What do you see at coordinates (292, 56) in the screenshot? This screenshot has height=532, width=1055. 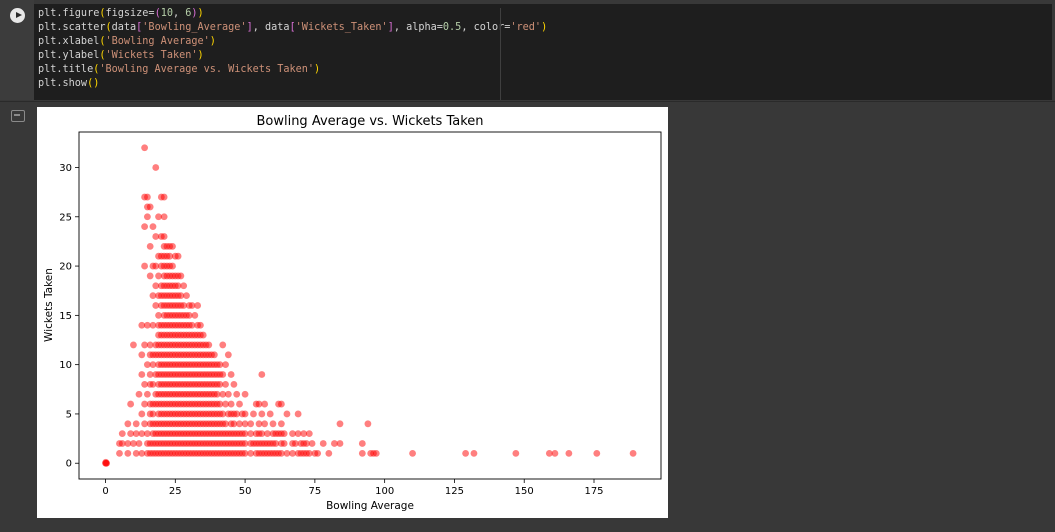 I see `code-line: plt.ylabel('Wickets Taken')` at bounding box center [292, 56].